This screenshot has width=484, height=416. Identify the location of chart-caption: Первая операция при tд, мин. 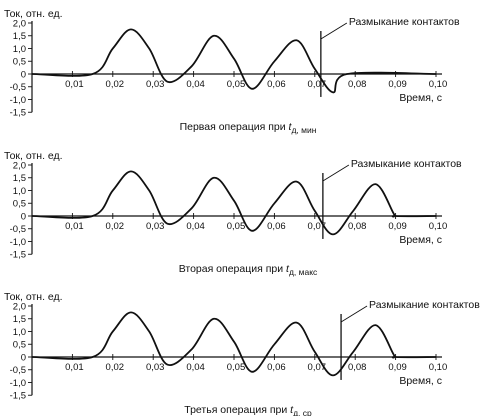
(248, 128).